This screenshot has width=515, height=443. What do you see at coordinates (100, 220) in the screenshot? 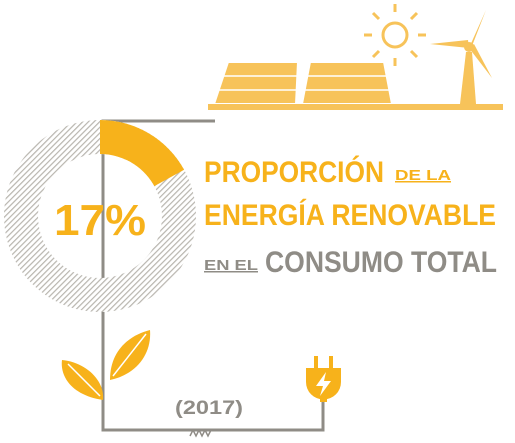
I see `data-label: 17%` at bounding box center [100, 220].